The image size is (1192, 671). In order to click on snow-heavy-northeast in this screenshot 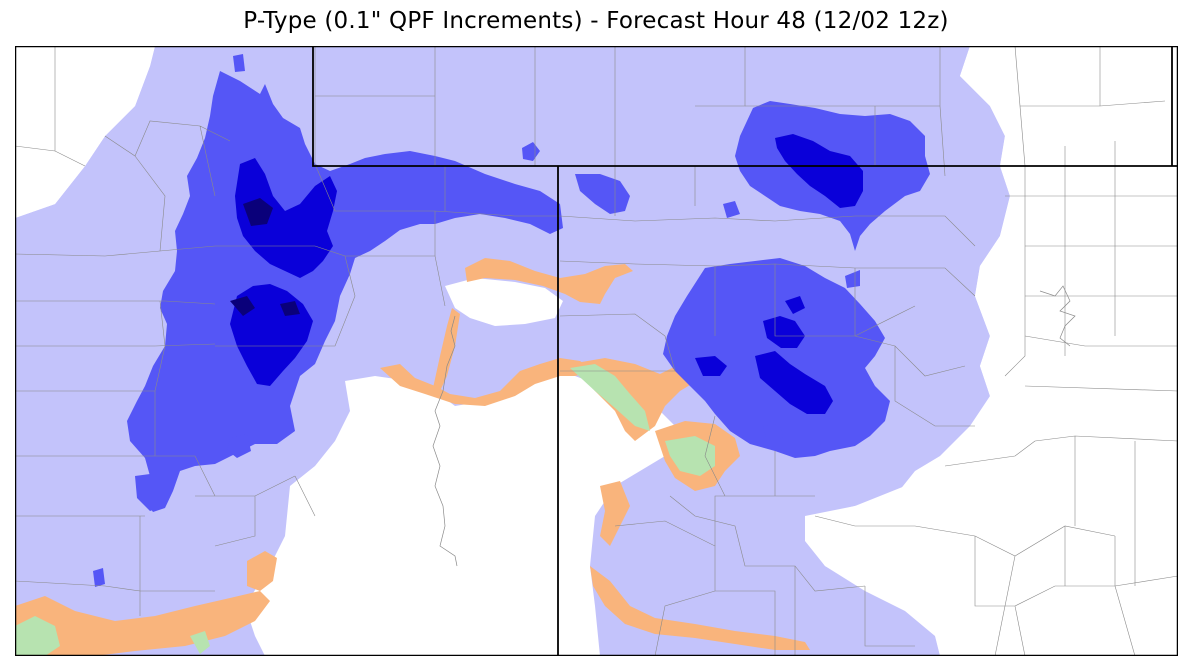, I will do `click(819, 171)`.